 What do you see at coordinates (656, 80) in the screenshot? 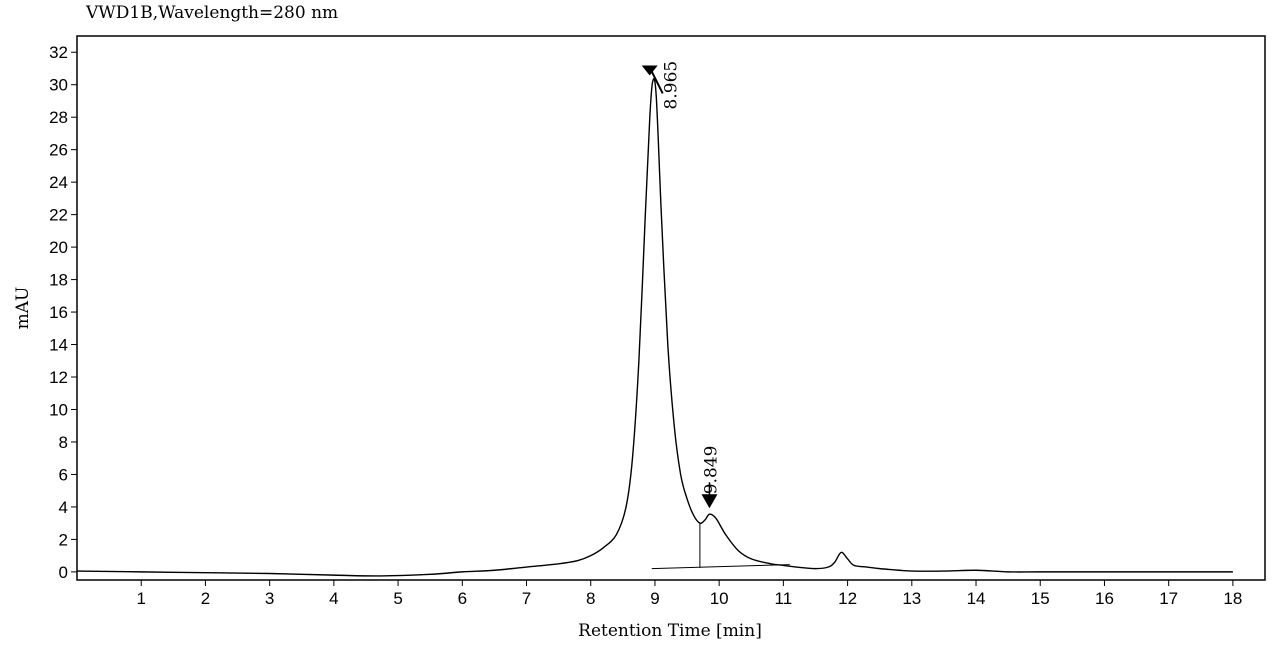
I see `peak-marker-line` at bounding box center [656, 80].